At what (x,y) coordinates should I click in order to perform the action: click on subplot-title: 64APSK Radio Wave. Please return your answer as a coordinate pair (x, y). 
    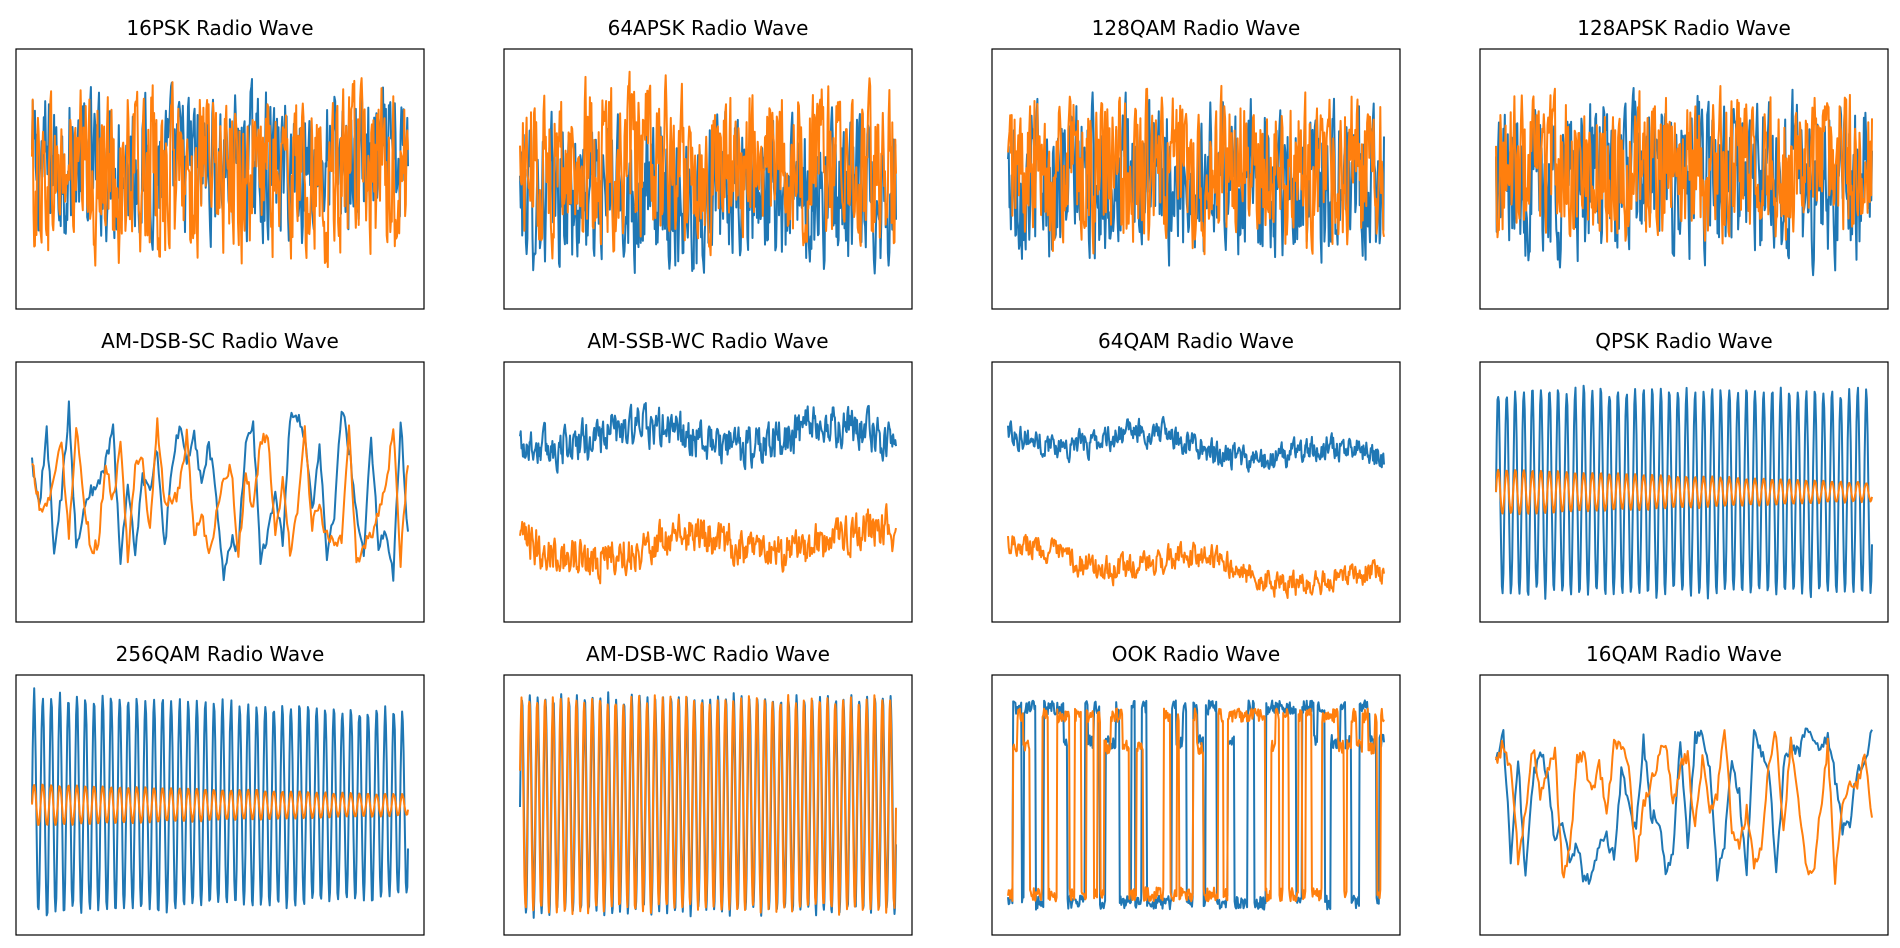
    Looking at the image, I should click on (708, 28).